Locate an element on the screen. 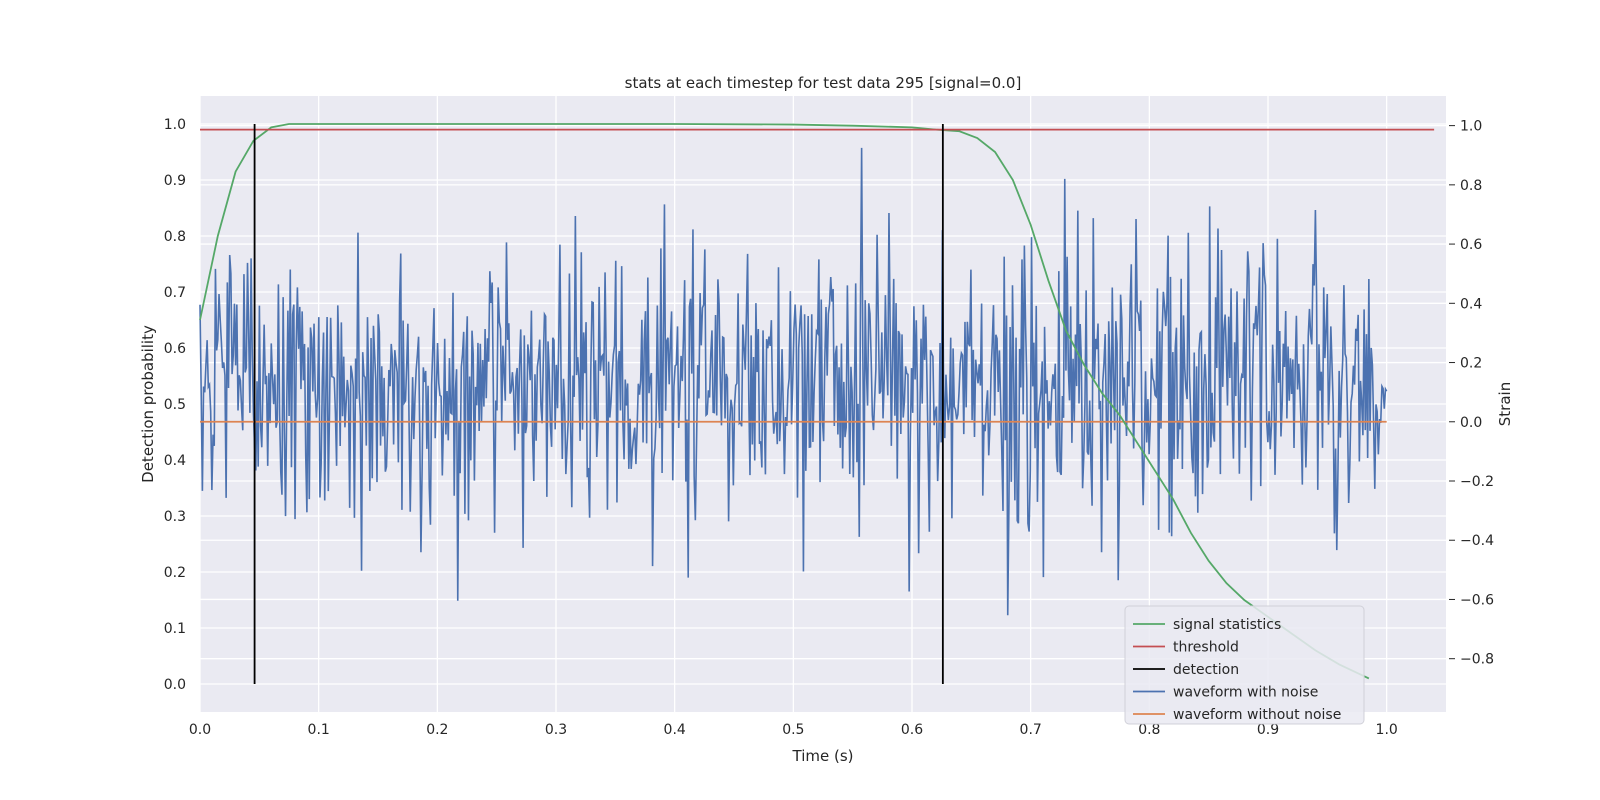  y-axis-right-title: Strain is located at coordinates (1505, 404).